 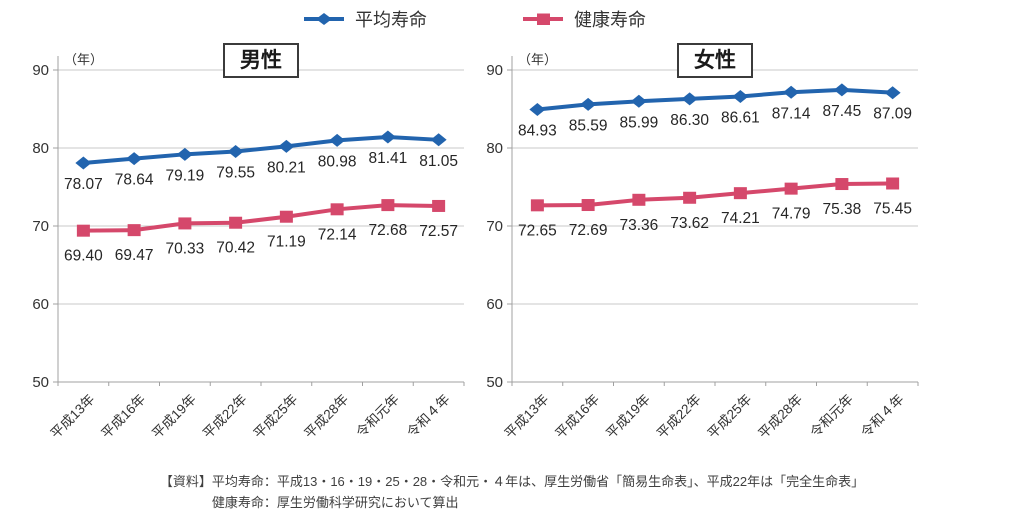 I want to click on svg-text: 69.47, so click(x=134, y=255).